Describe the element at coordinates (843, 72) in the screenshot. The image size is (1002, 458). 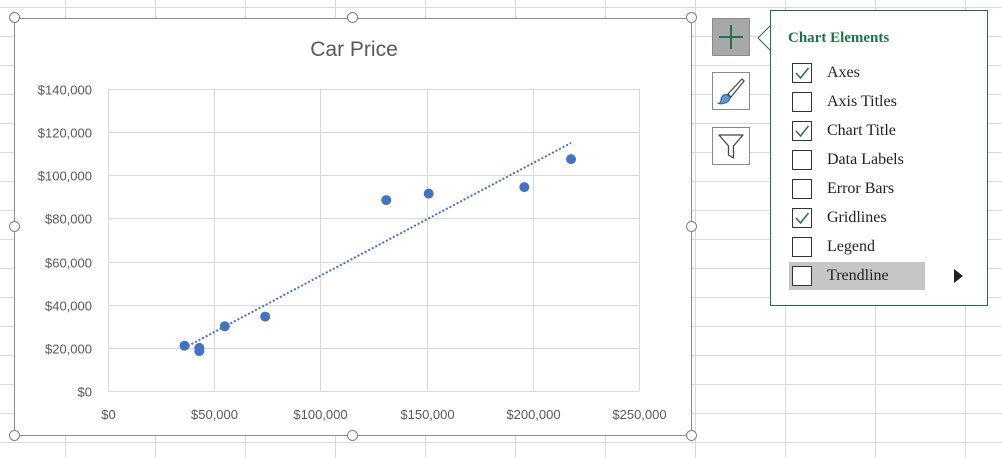
I see `axes-label: Axes` at that location.